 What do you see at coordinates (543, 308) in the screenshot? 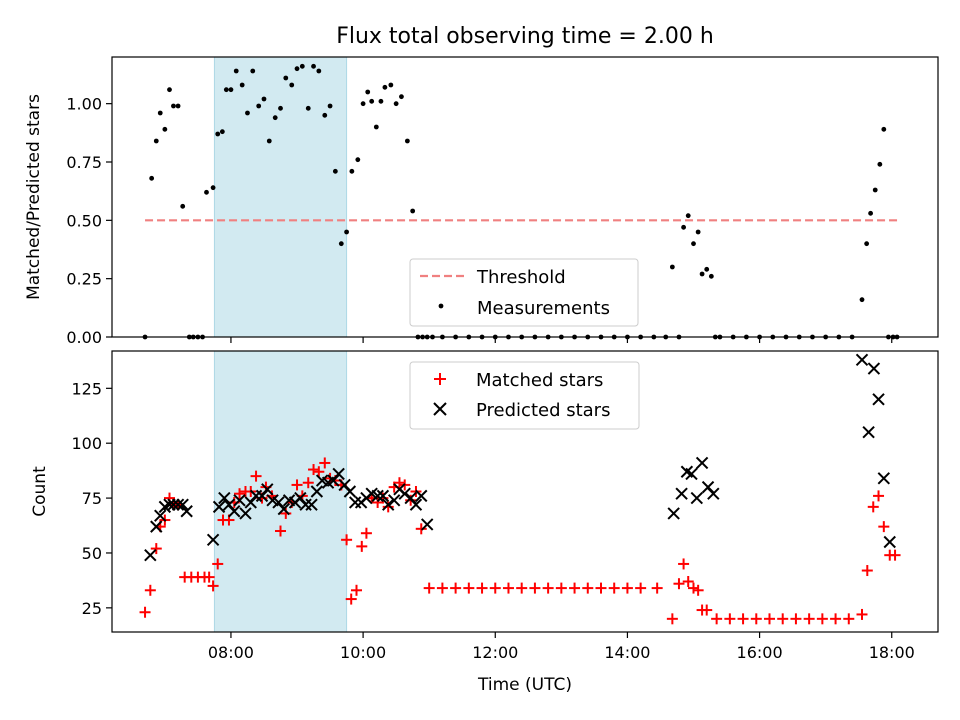
I see `legend-measurement-label: Measurements` at bounding box center [543, 308].